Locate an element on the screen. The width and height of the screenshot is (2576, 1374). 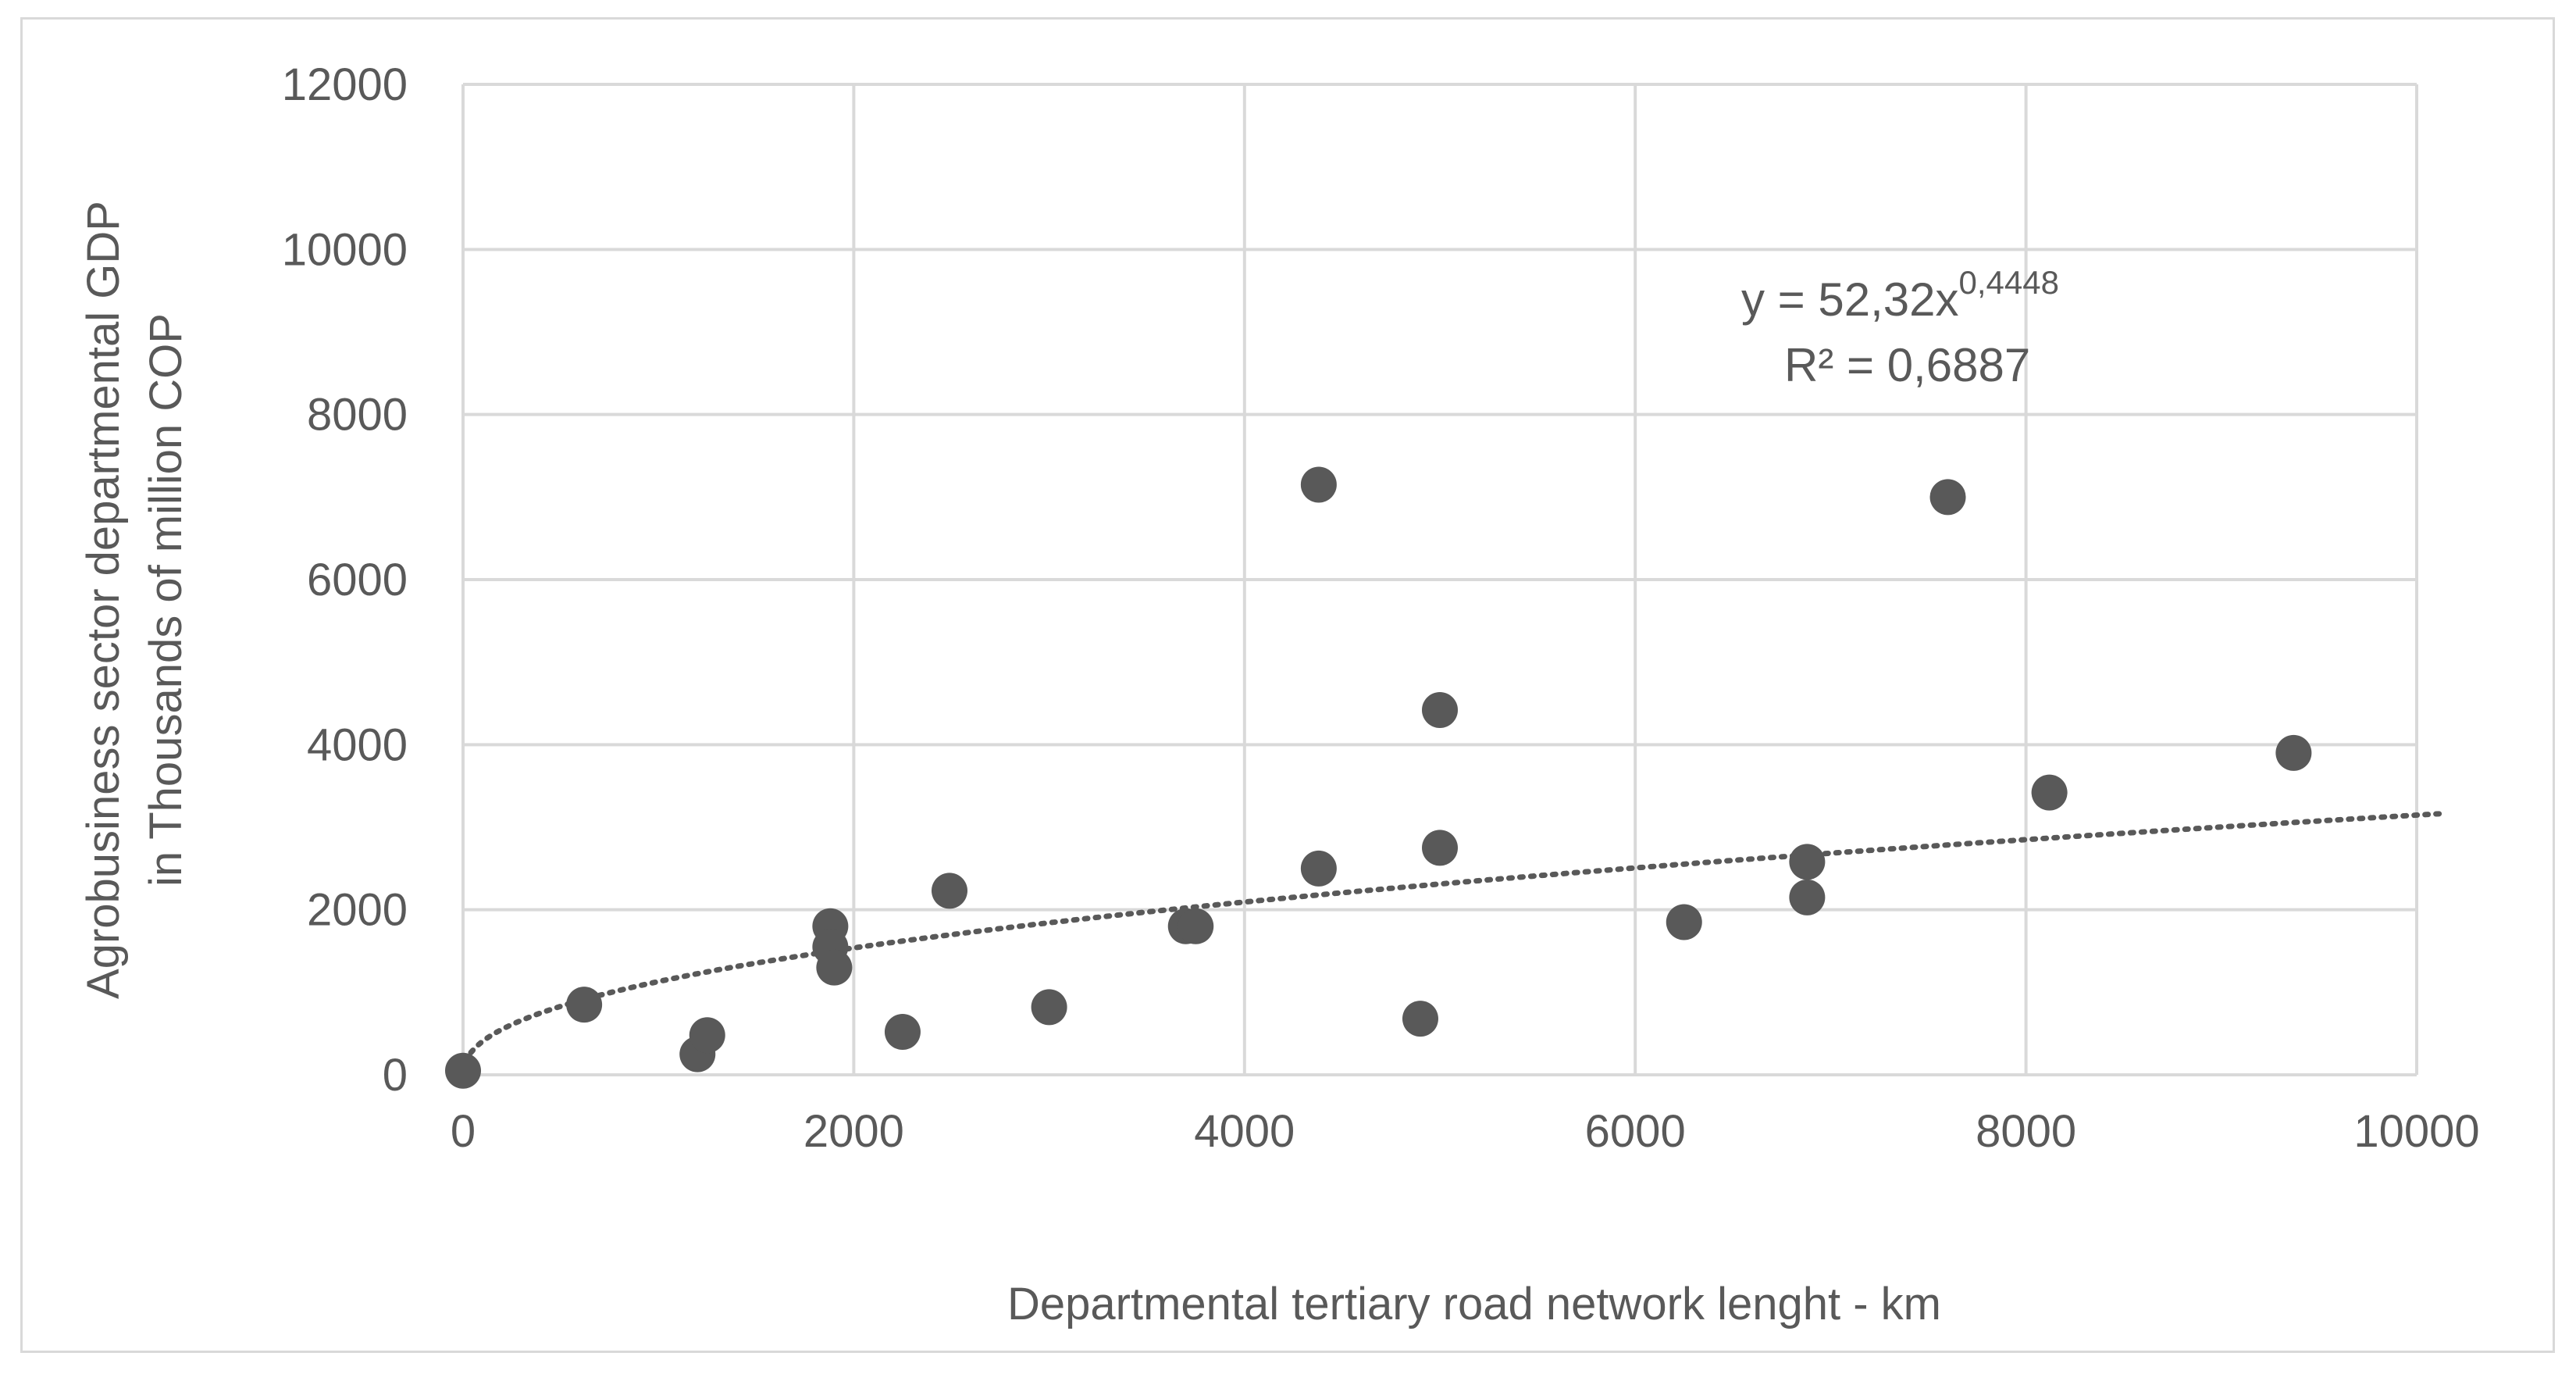
trend-r-squared: R² = 0,6887 is located at coordinates (1907, 365).